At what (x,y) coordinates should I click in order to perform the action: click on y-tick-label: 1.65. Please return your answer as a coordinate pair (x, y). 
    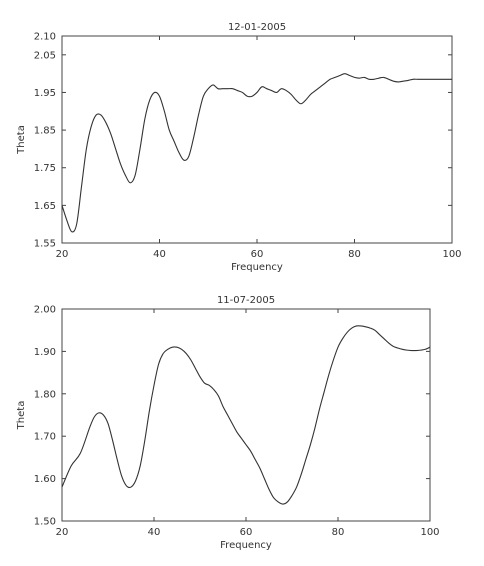
    Looking at the image, I should click on (45, 206).